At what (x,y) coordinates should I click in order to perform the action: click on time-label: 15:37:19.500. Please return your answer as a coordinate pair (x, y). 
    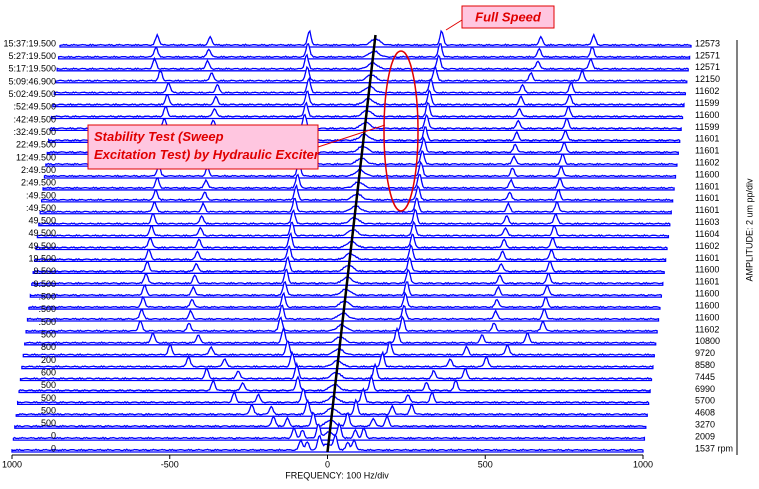
    Looking at the image, I should click on (29, 43).